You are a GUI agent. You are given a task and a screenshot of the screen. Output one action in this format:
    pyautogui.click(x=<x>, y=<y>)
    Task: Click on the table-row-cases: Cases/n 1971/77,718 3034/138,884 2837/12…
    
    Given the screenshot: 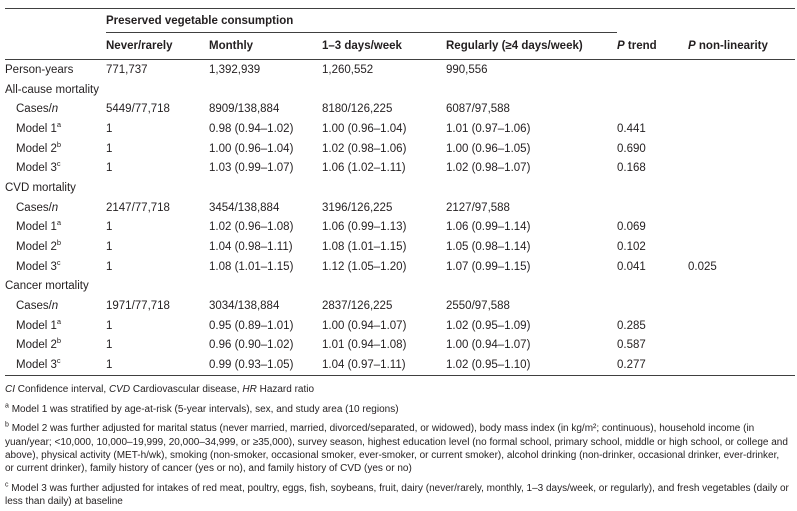 What is the action you would take?
    pyautogui.click(x=400, y=306)
    